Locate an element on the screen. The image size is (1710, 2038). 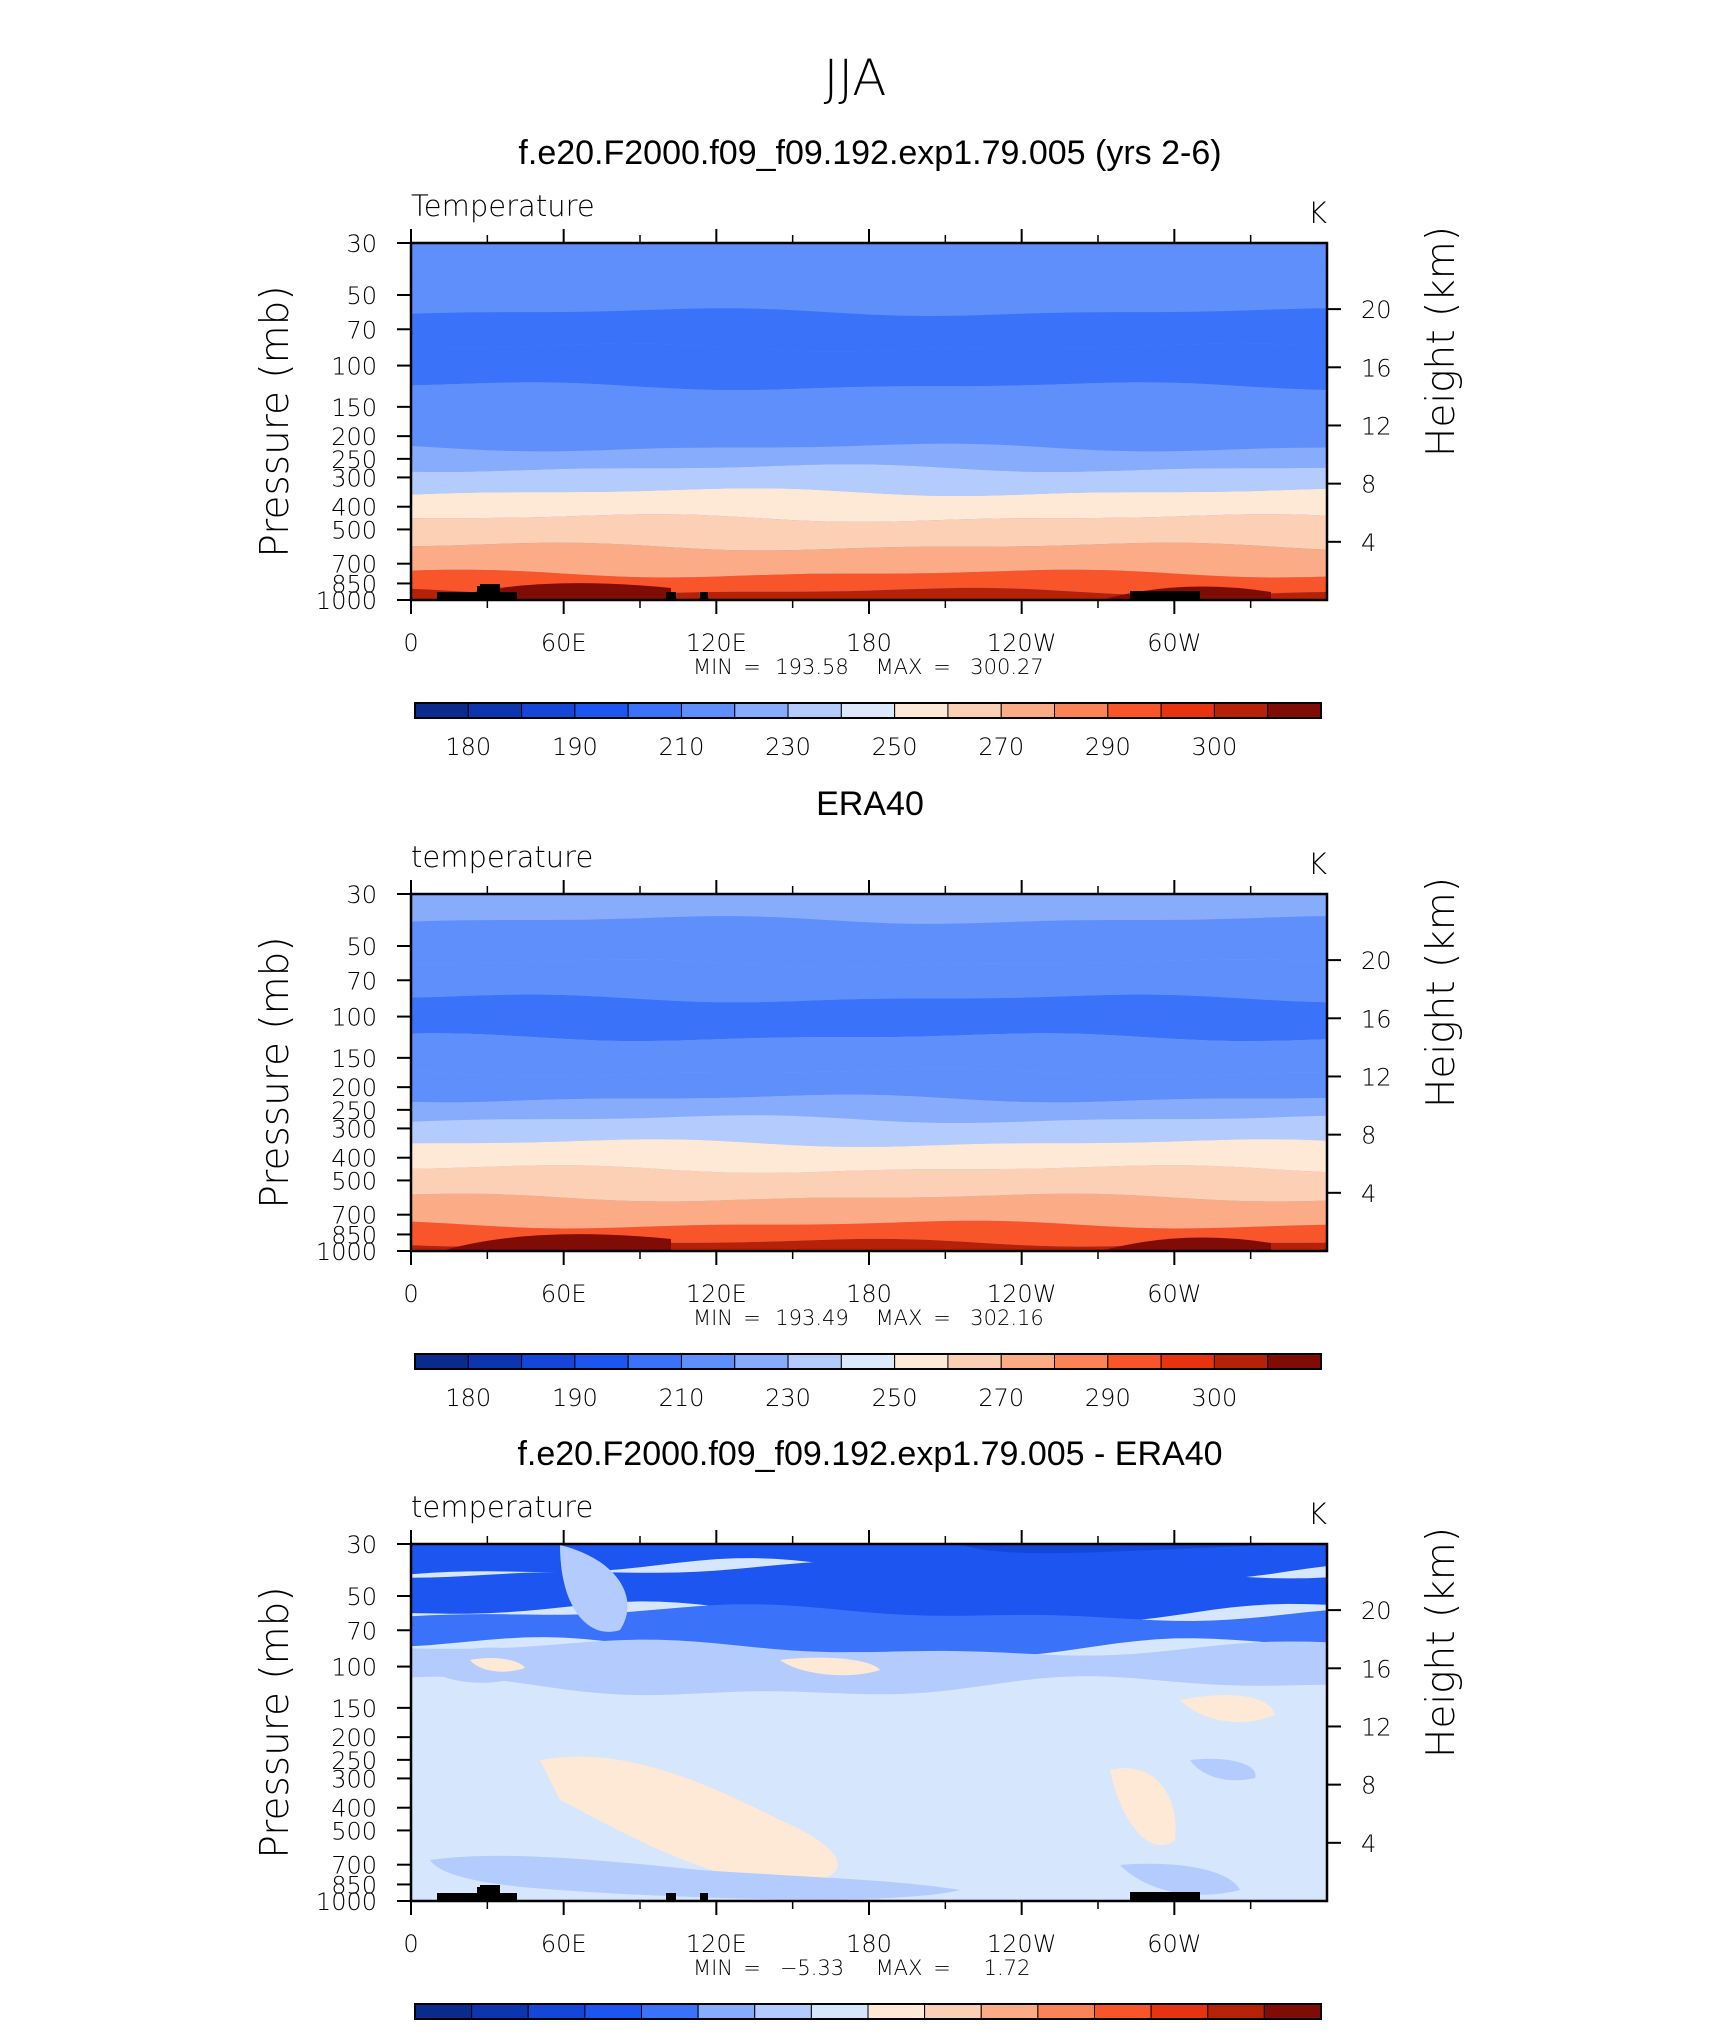
contour-anomaly-core is located at coordinates (1125, 1549).